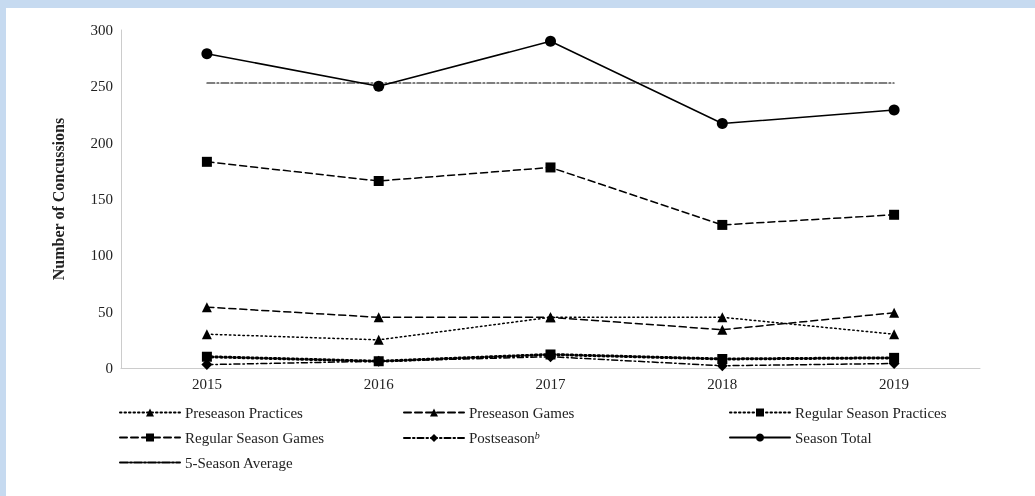  Describe the element at coordinates (101, 30) in the screenshot. I see `y-tick-label: 300` at that location.